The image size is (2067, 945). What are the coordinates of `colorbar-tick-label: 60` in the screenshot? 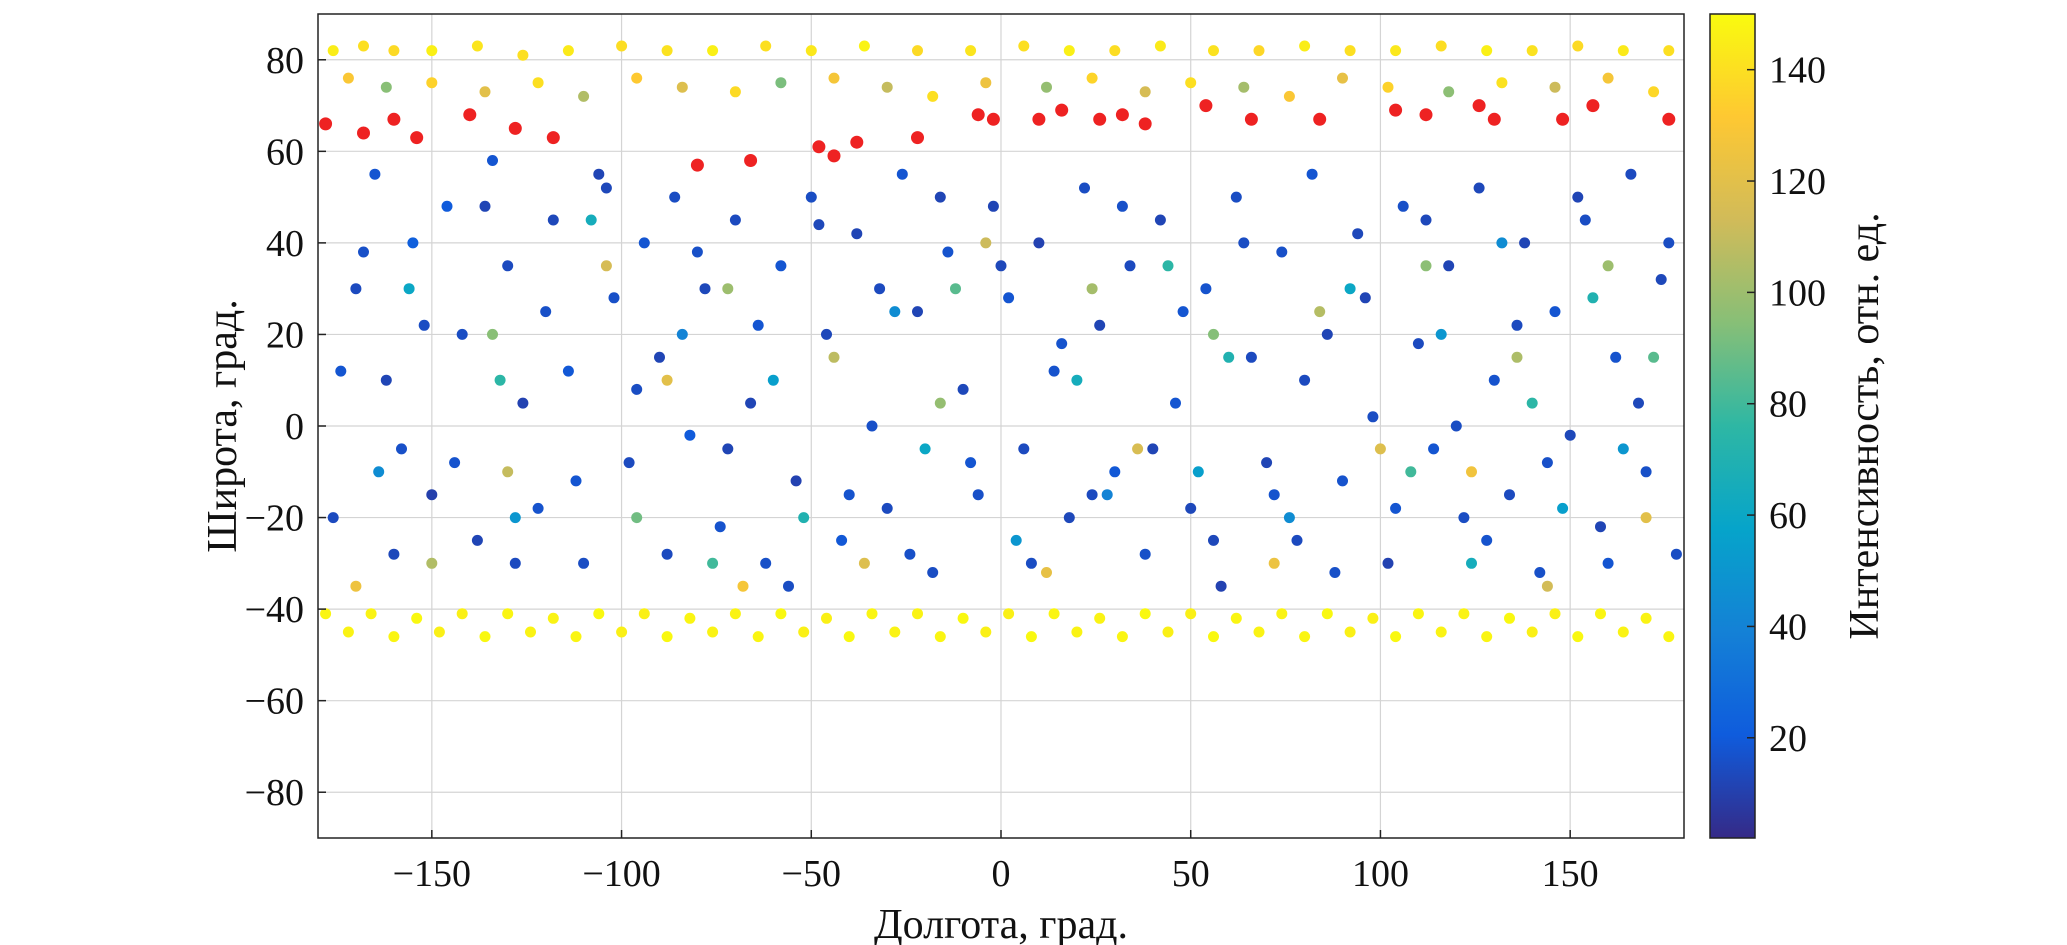 It's located at (1788, 516).